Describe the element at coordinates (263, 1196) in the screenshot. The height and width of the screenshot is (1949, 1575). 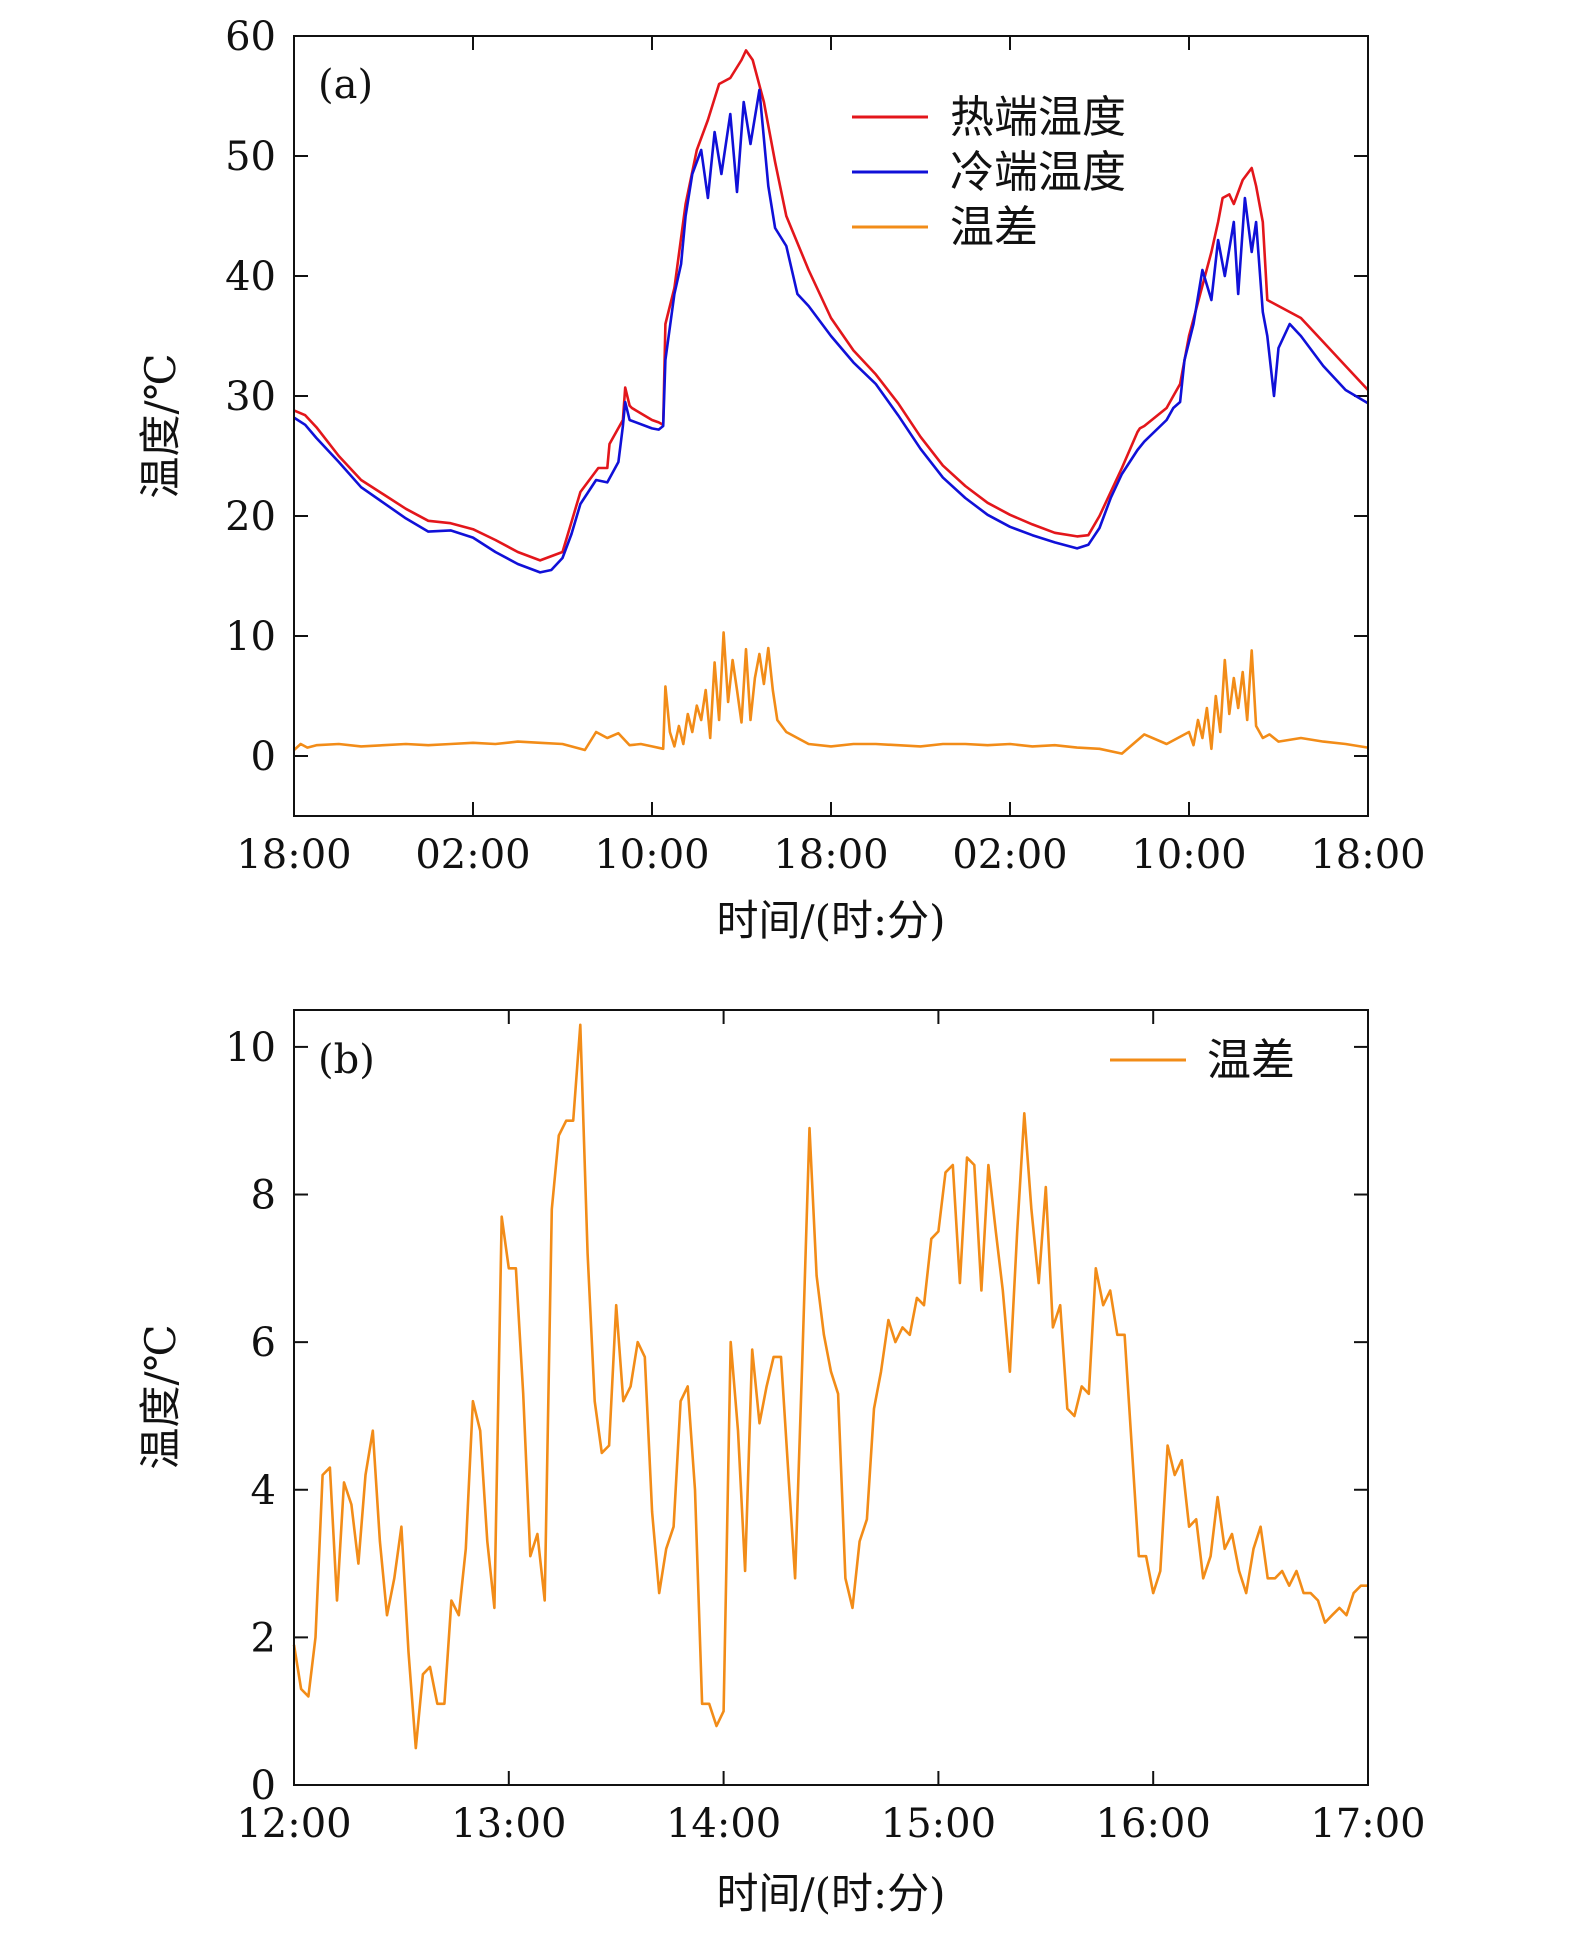
I see `ytick-label: 8` at that location.